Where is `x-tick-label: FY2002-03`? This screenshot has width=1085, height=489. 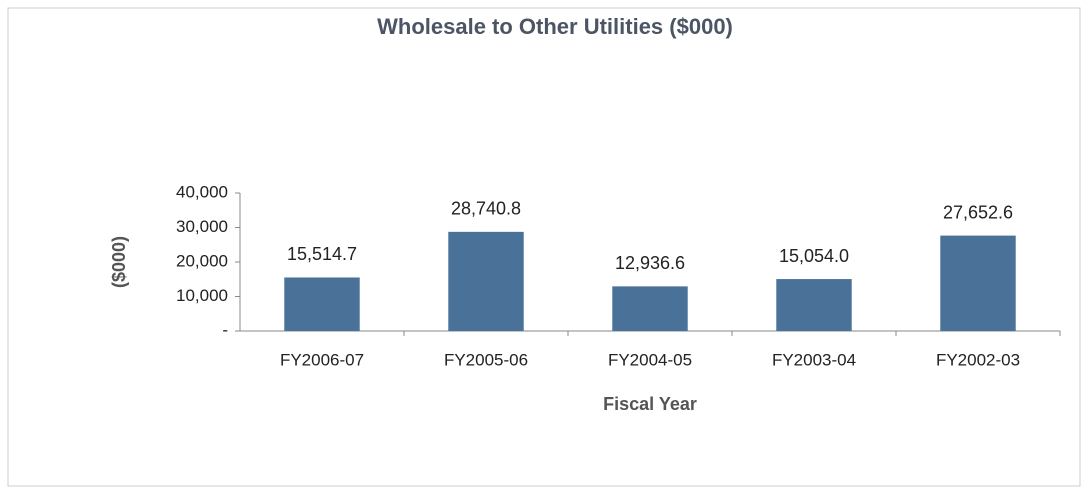
x-tick-label: FY2002-03 is located at coordinates (978, 359).